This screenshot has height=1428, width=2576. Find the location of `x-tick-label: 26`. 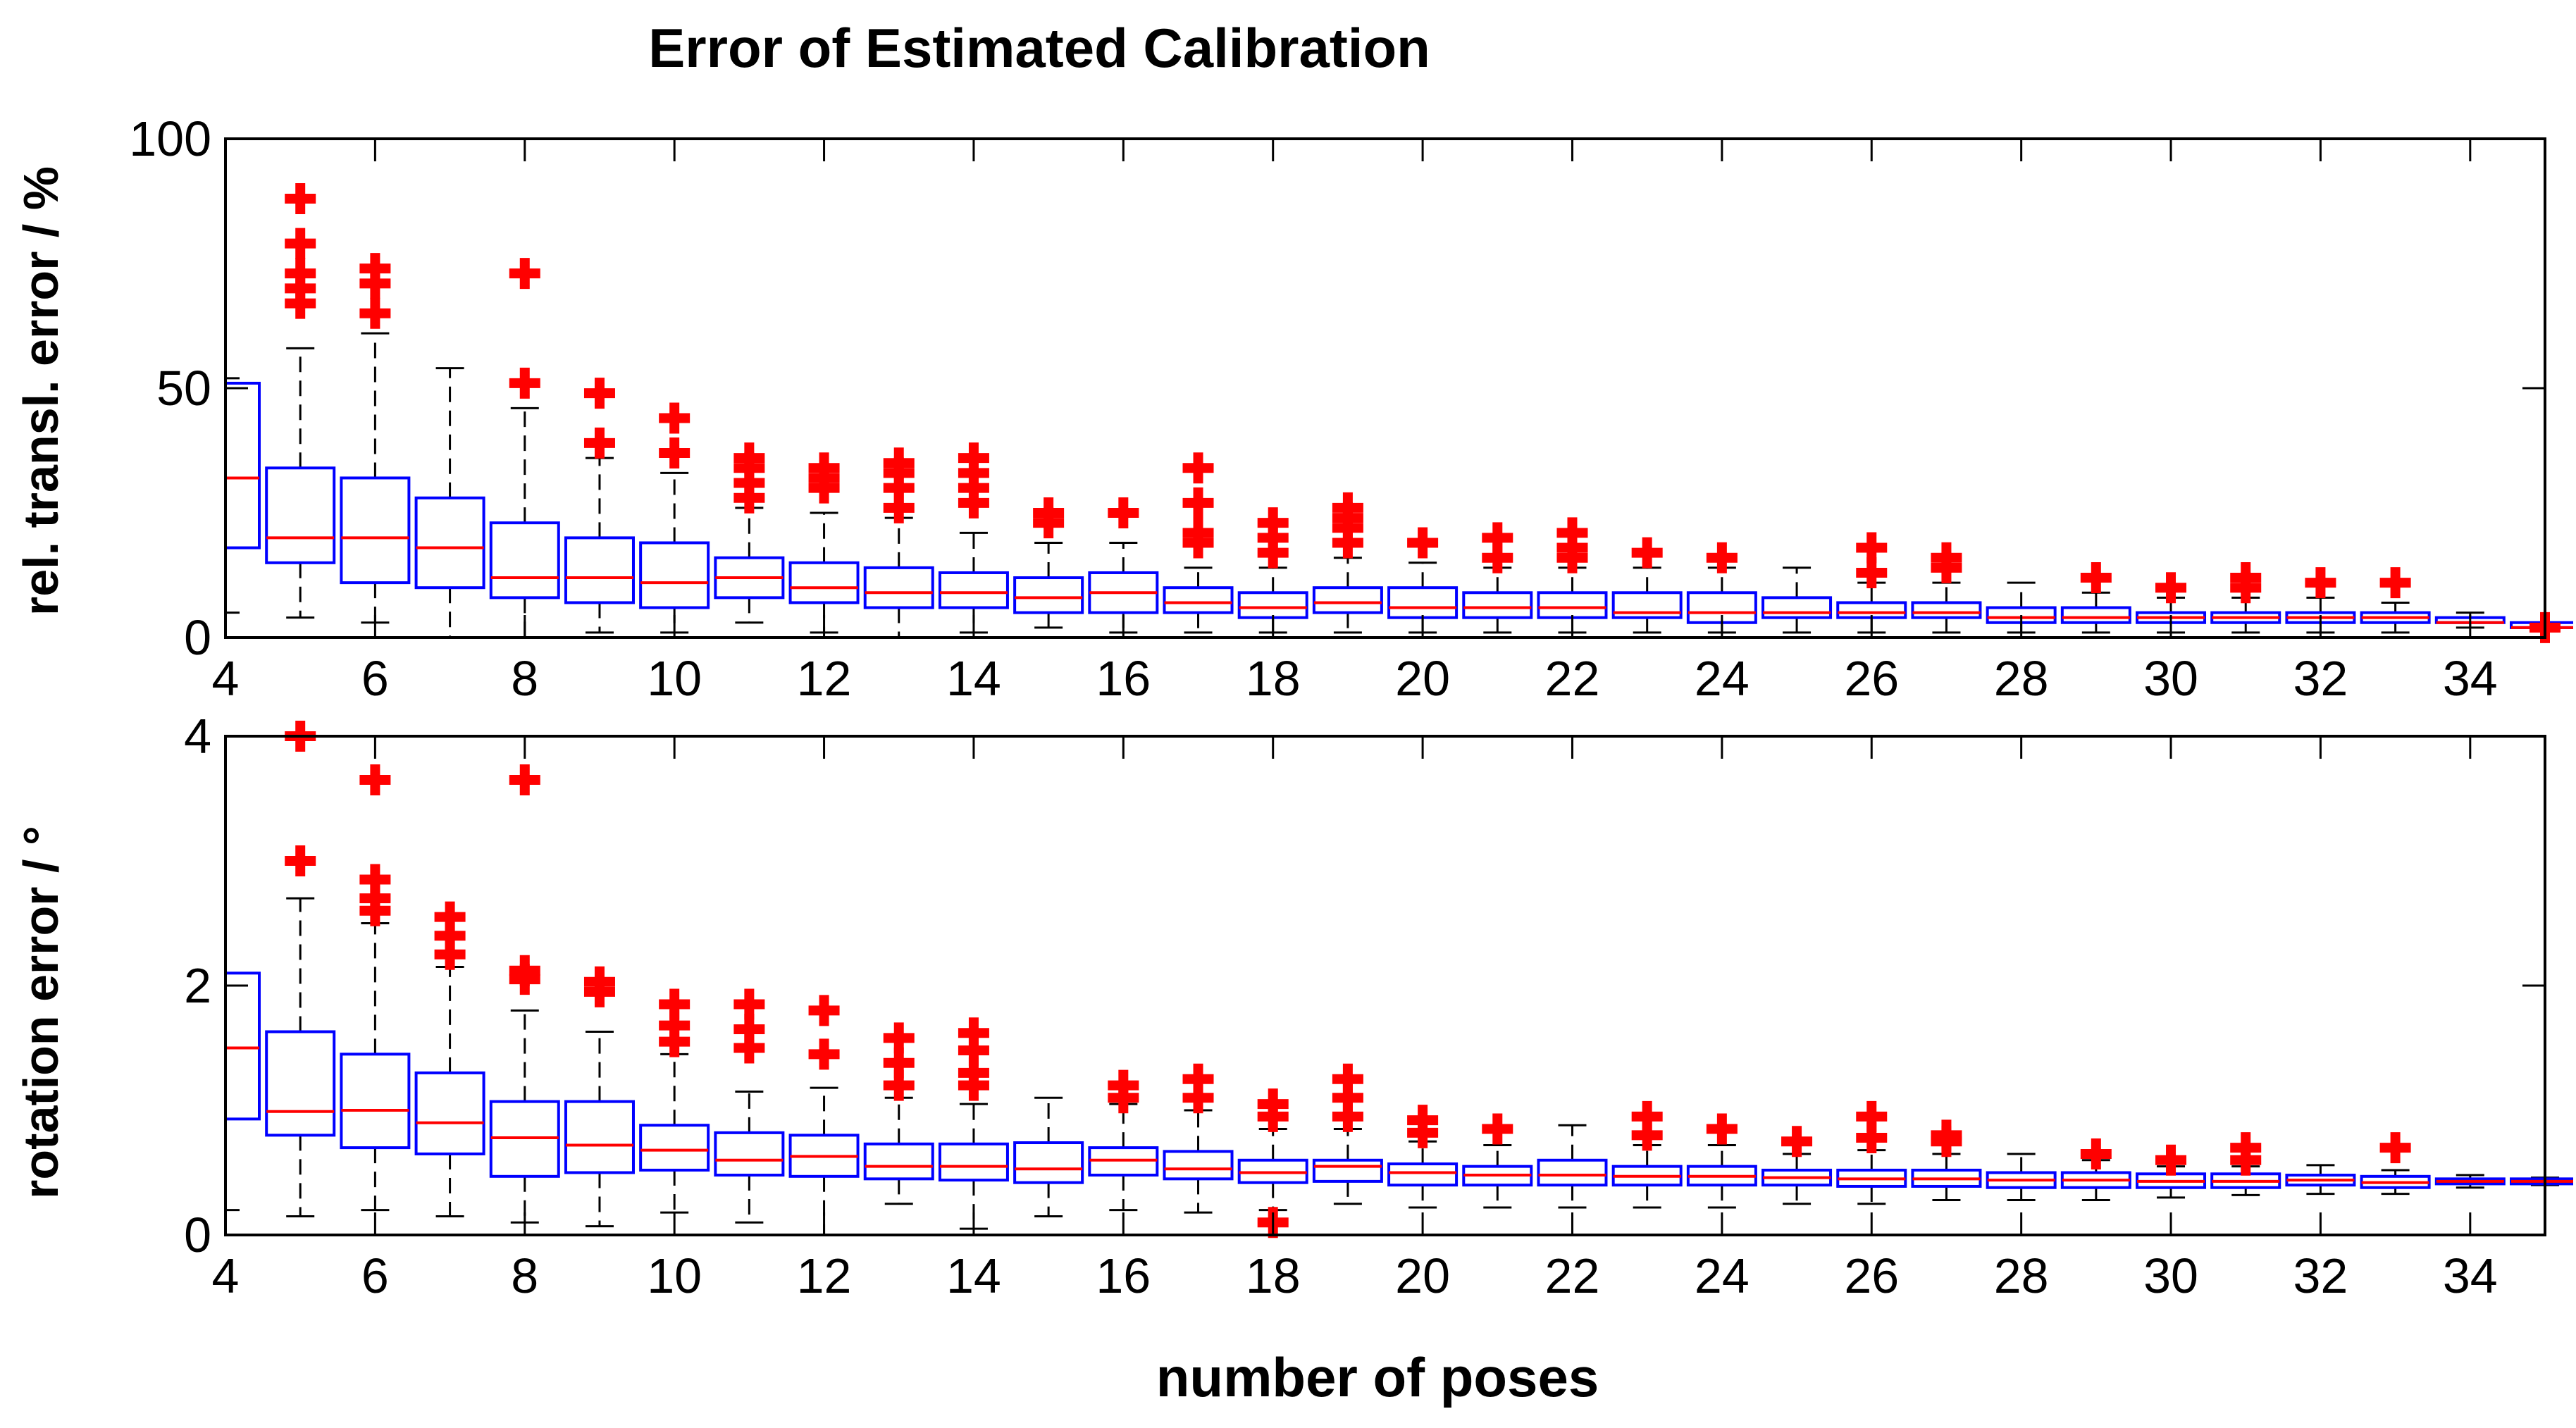

x-tick-label: 26 is located at coordinates (1871, 678).